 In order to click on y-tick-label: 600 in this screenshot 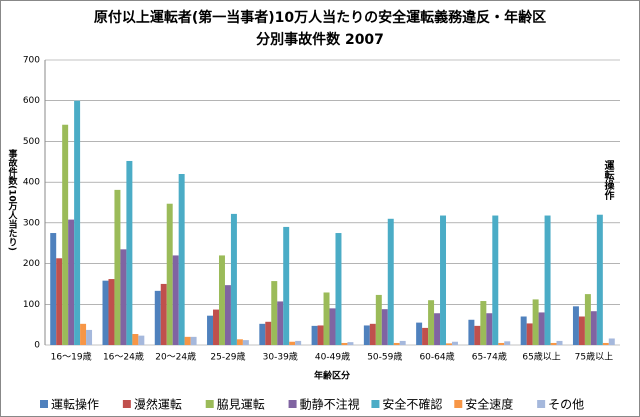, I will do `click(31, 101)`.